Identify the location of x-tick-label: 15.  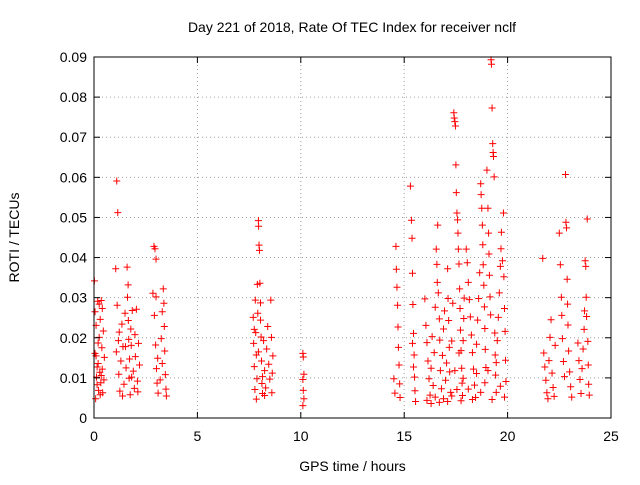
(404, 436).